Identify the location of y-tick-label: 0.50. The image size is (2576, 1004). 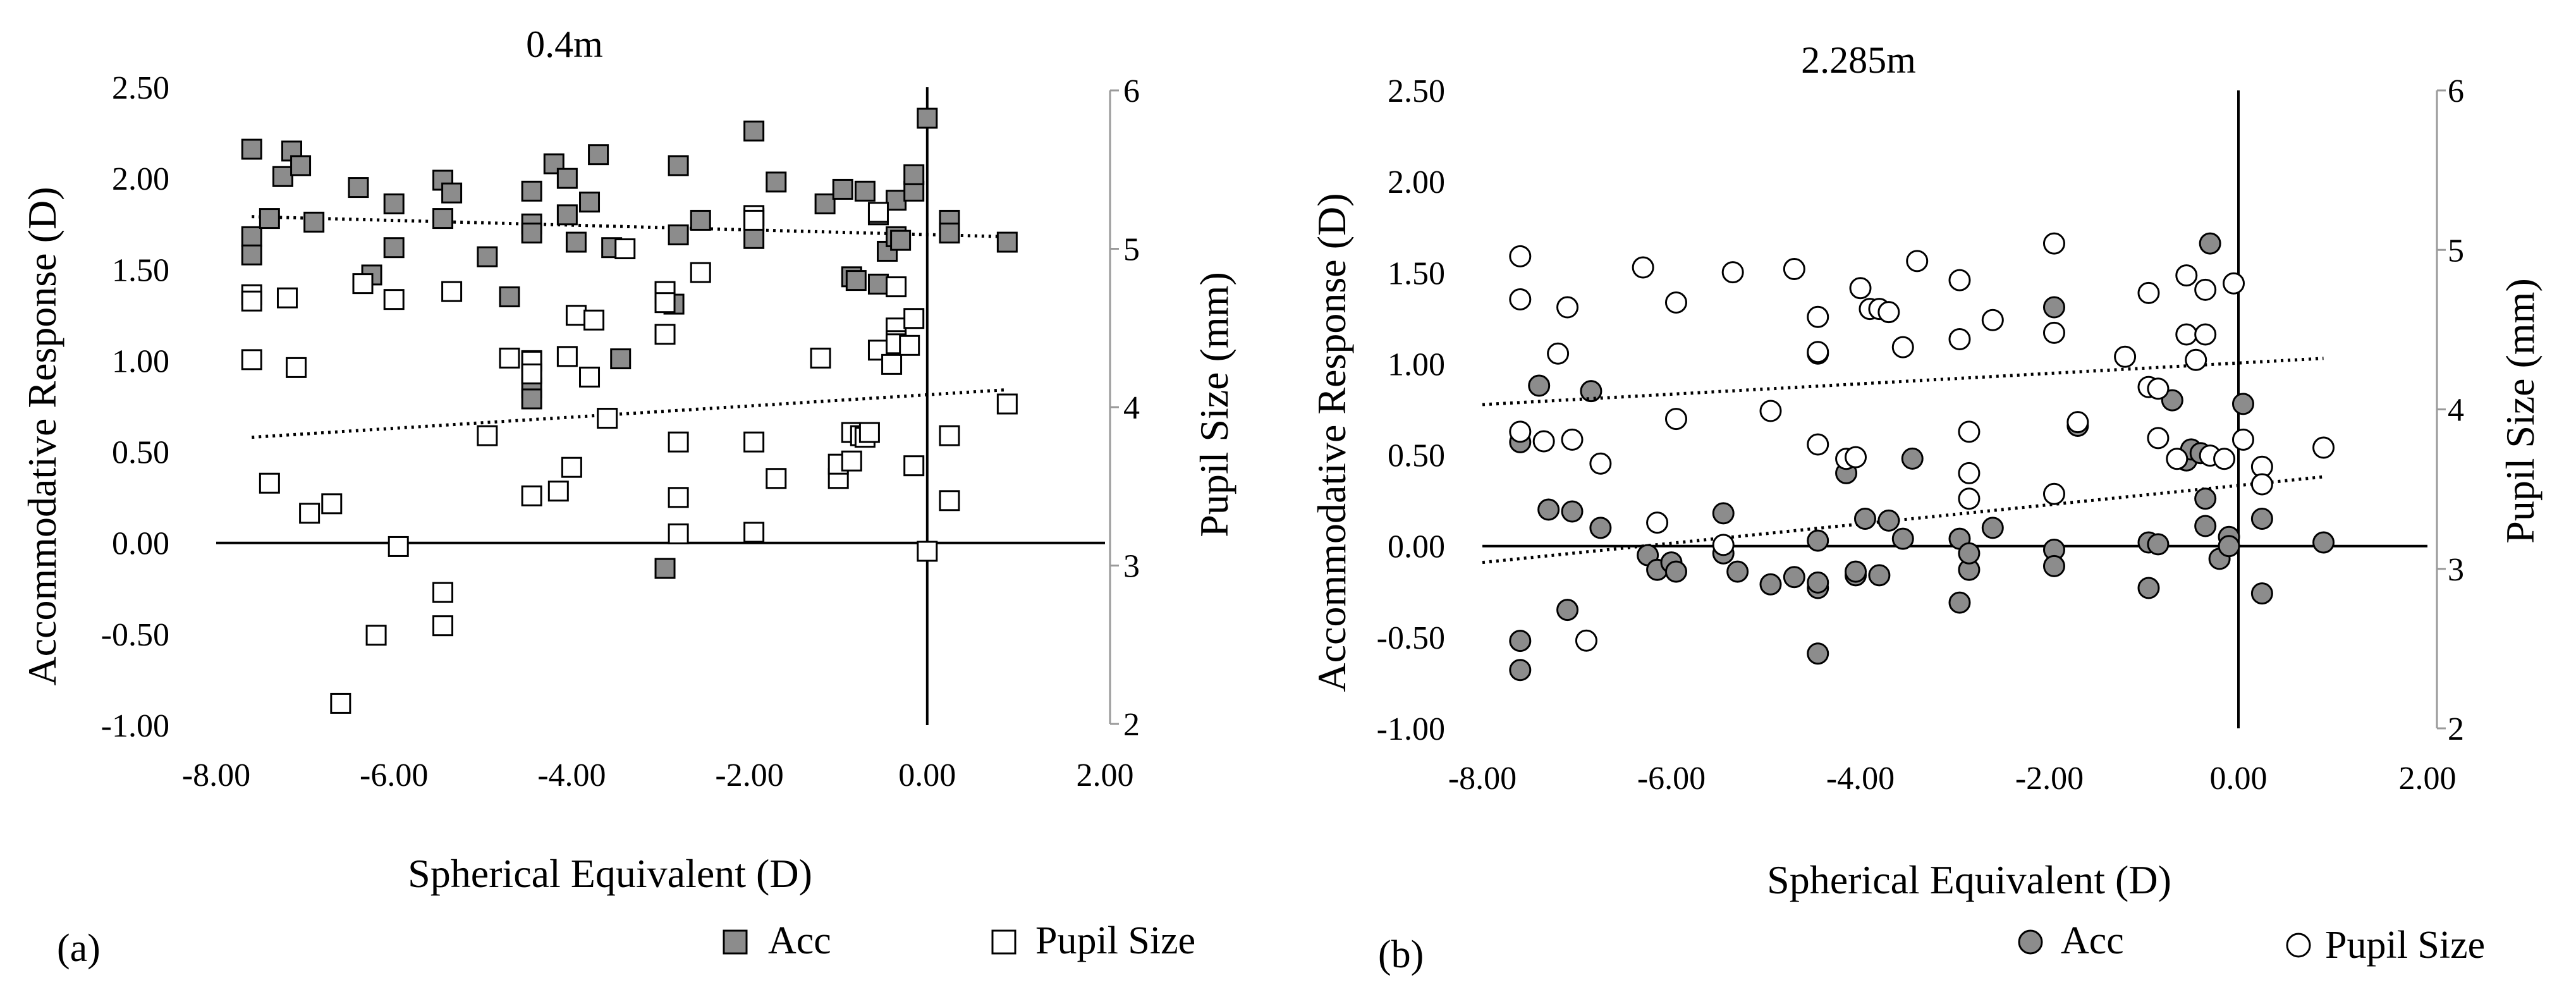
(140, 453).